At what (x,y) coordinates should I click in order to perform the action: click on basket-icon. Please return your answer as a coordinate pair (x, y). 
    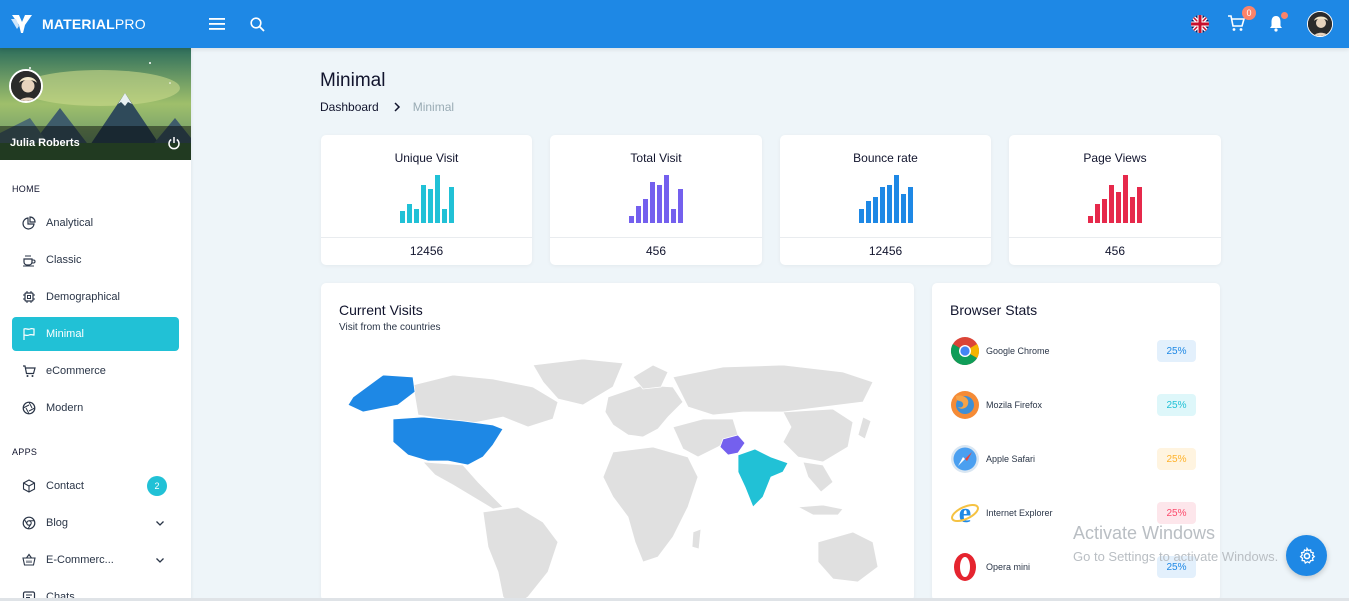
    Looking at the image, I should click on (29, 560).